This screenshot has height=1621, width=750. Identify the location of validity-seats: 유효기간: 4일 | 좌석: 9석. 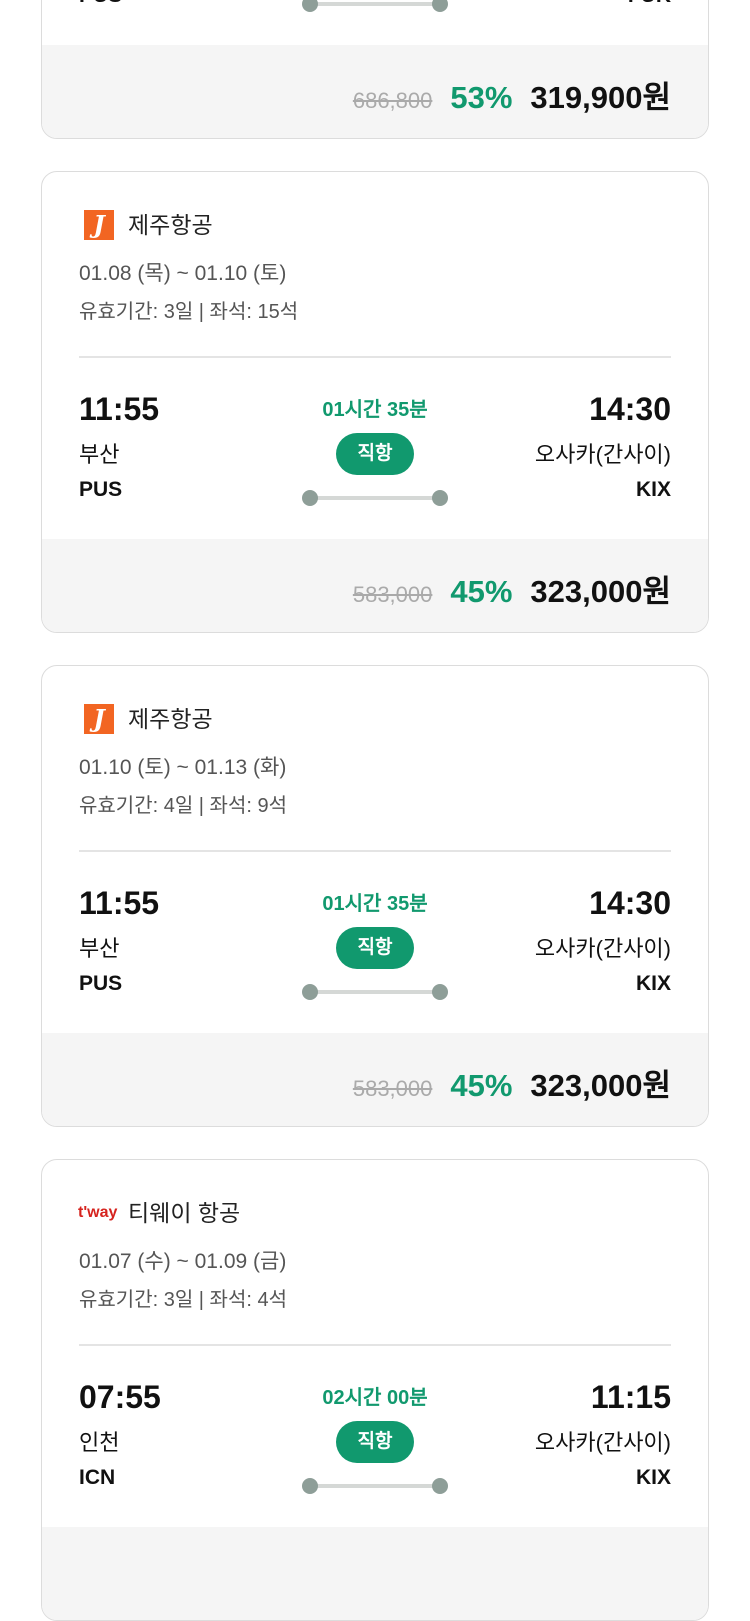
(183, 806).